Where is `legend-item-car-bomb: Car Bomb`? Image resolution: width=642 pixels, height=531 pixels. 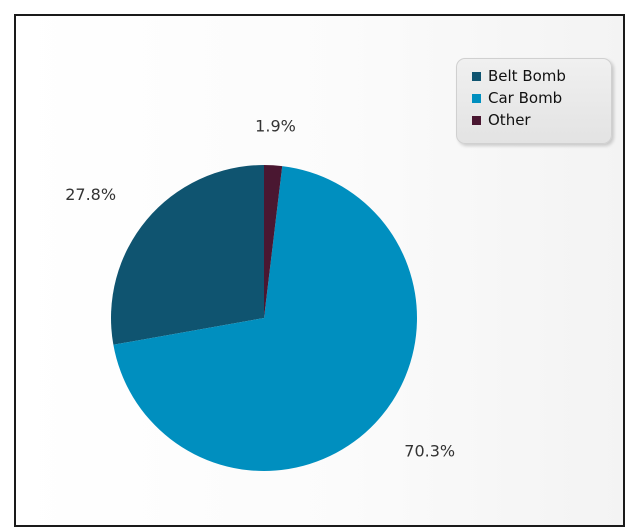 legend-item-car-bomb: Car Bomb is located at coordinates (541, 98).